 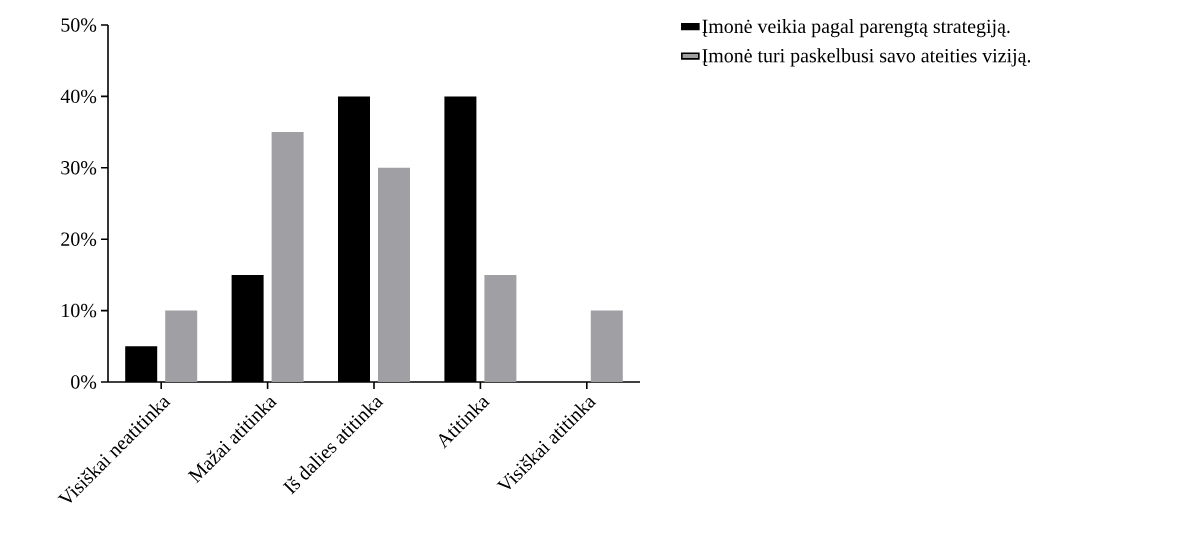 What do you see at coordinates (79, 239) in the screenshot?
I see `y-tick-label: 20%` at bounding box center [79, 239].